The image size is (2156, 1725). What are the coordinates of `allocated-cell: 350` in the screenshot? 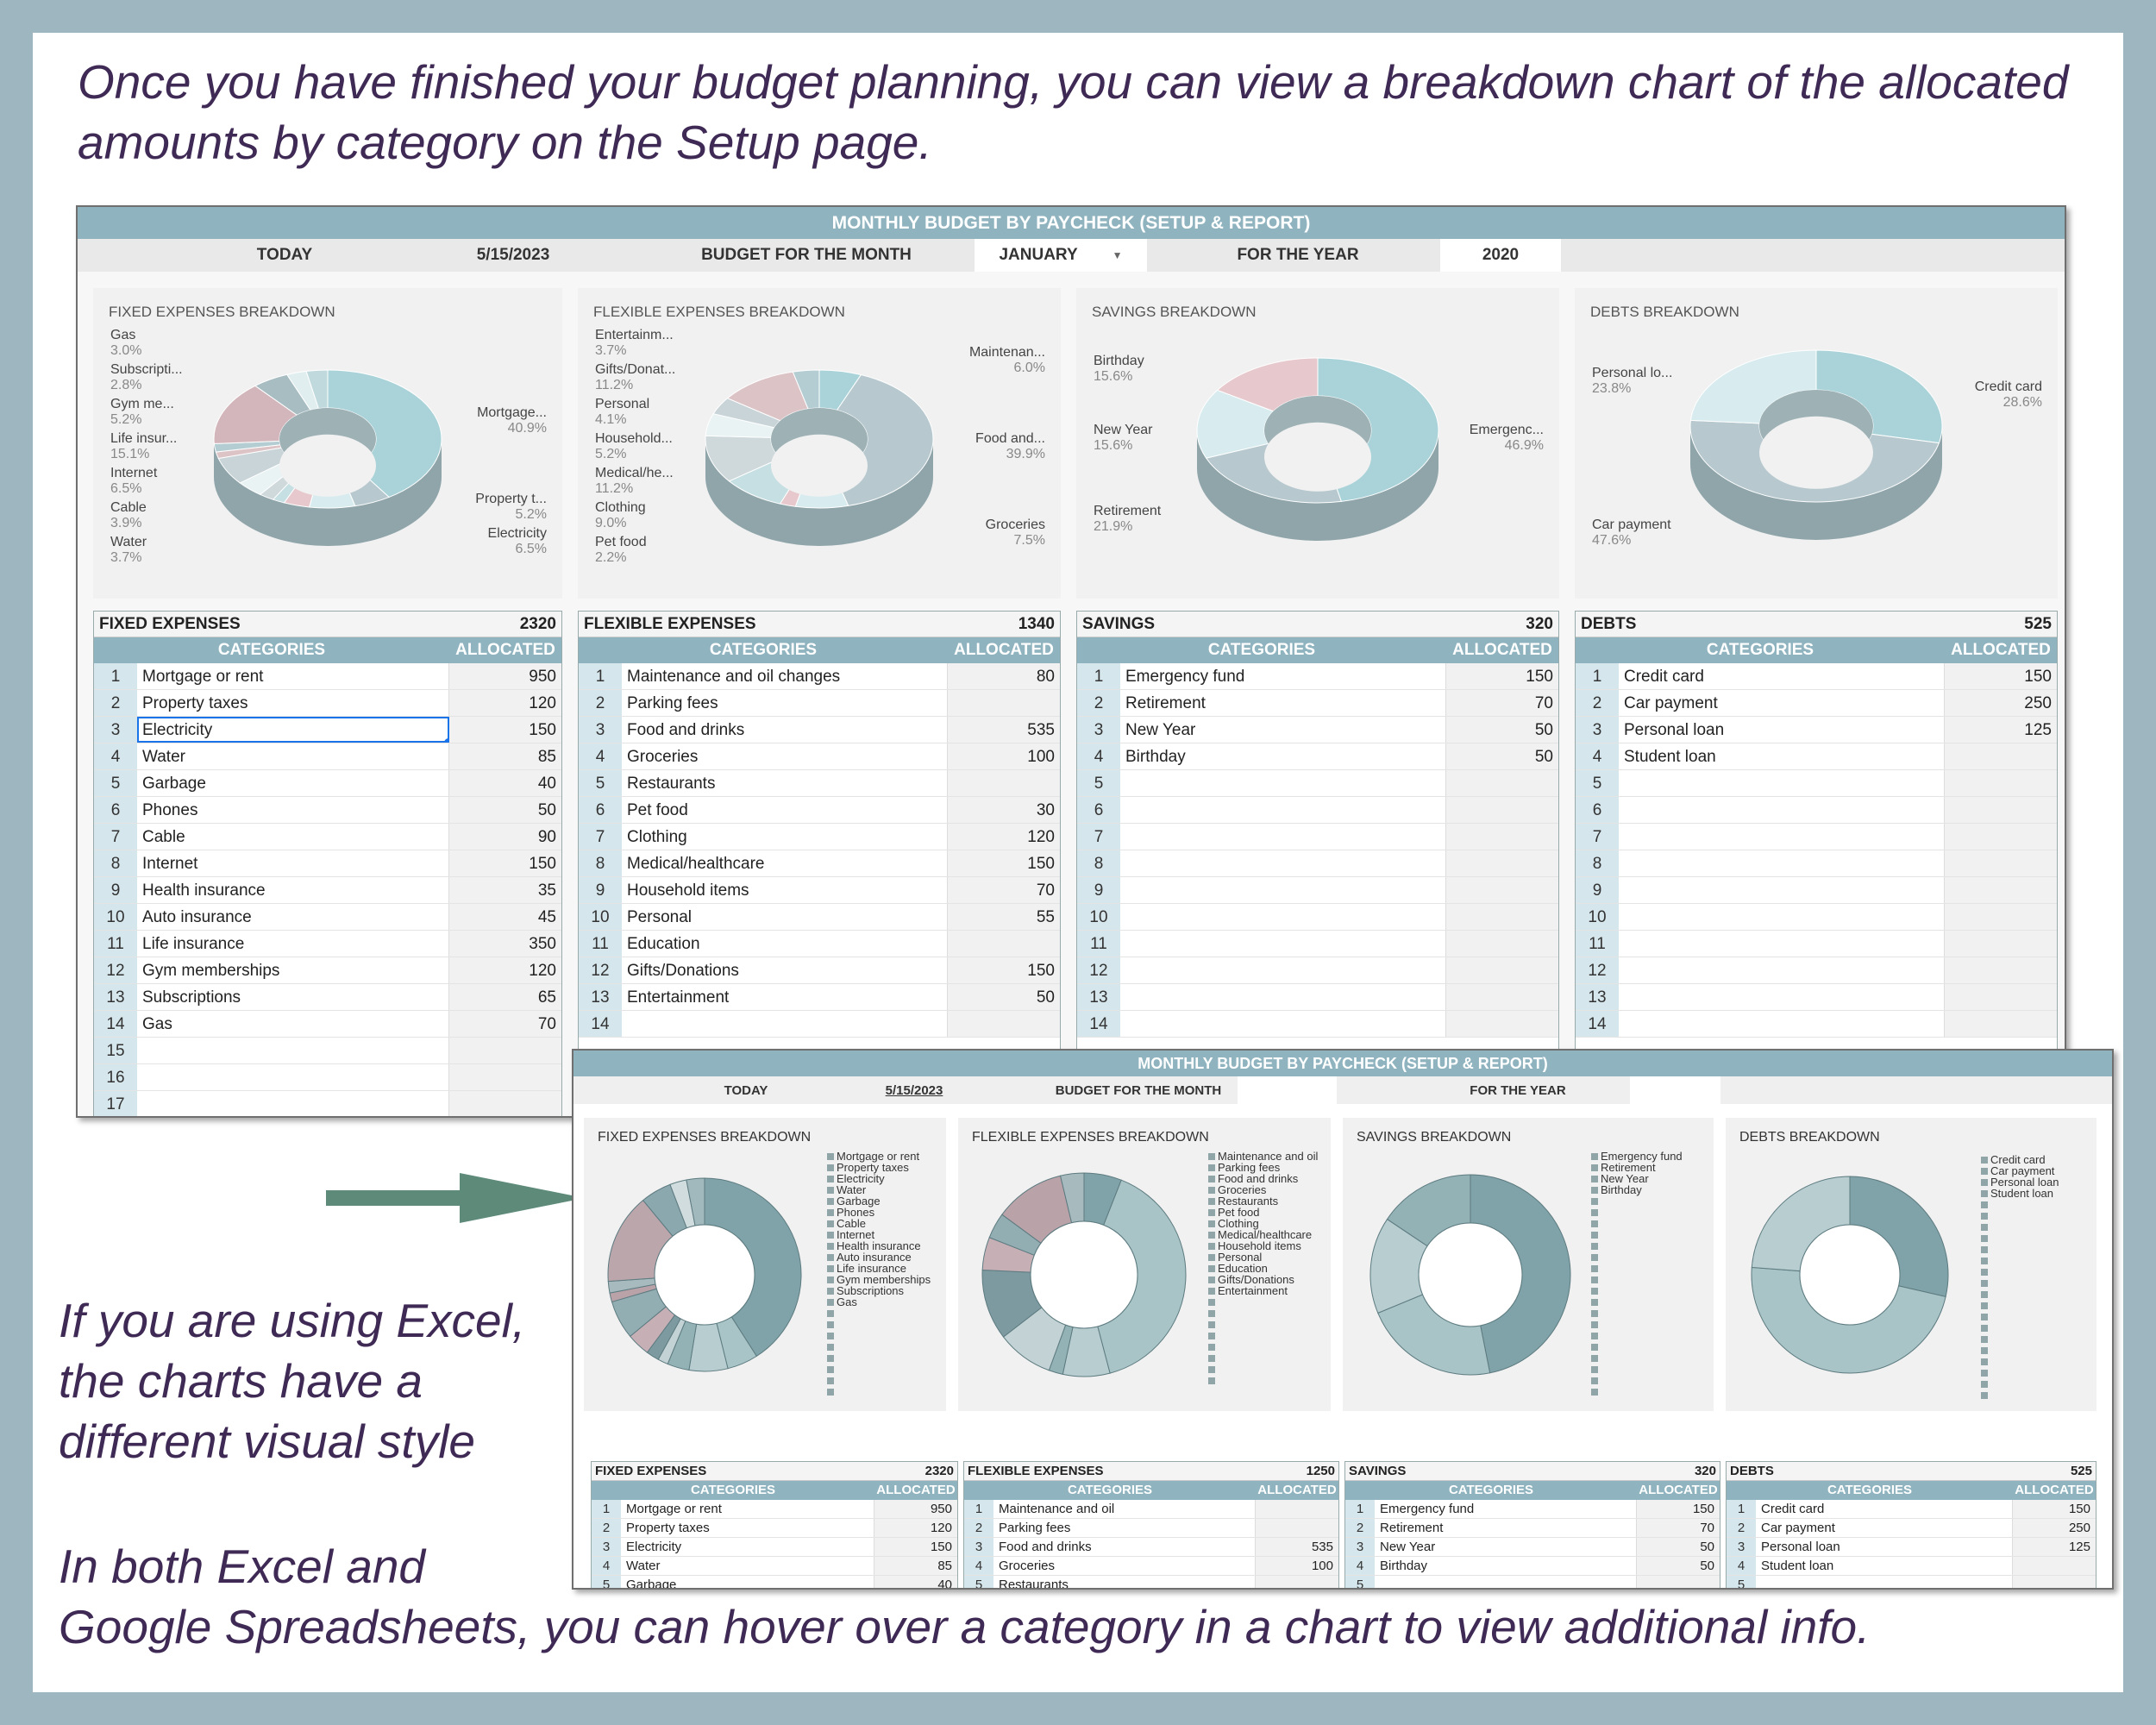 It's located at (505, 944).